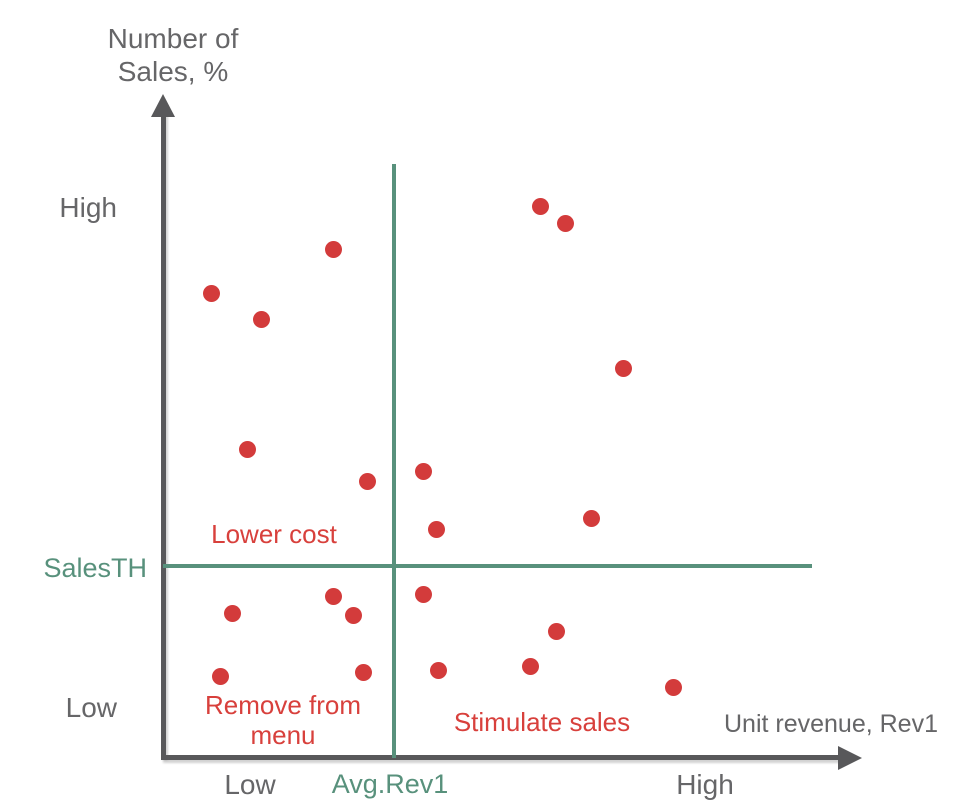 The image size is (974, 812). I want to click on quadrant-label-remove-from-menu: Remove from menu, so click(283, 720).